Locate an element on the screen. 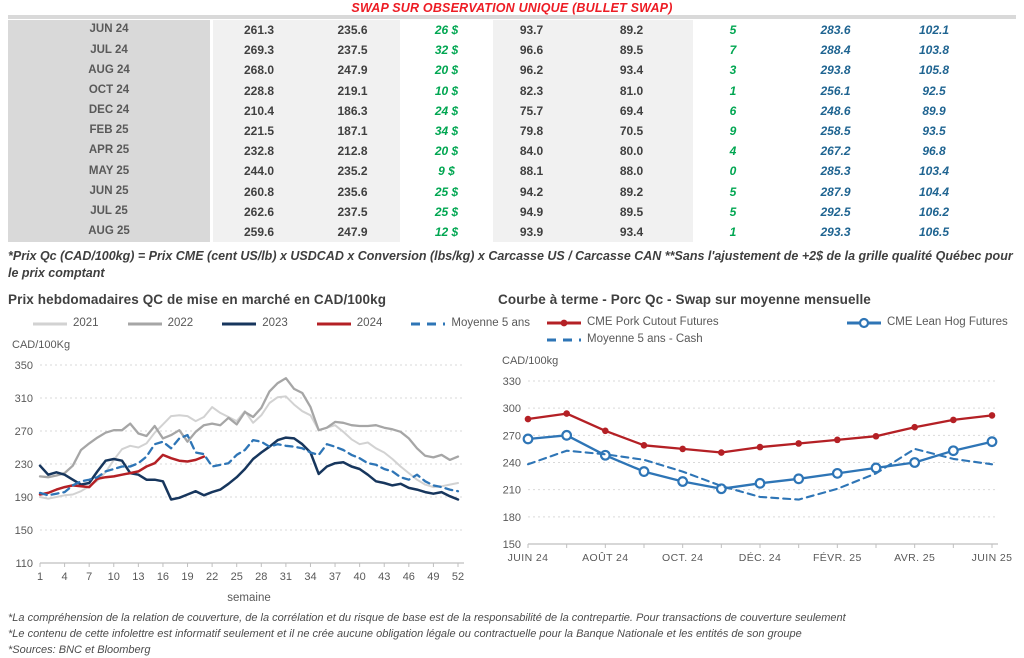  legend-item-2021: 2021 is located at coordinates (65, 323).